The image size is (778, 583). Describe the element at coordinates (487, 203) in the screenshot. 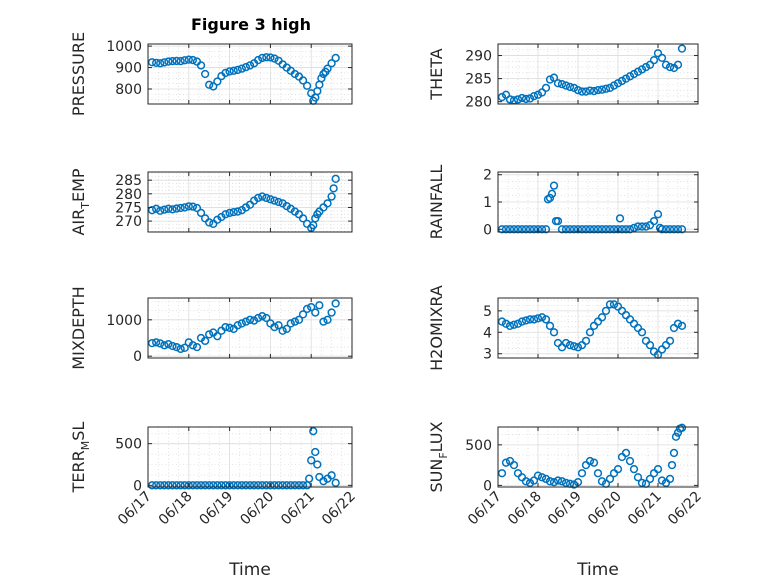

I see `y-tick-label: 1` at that location.